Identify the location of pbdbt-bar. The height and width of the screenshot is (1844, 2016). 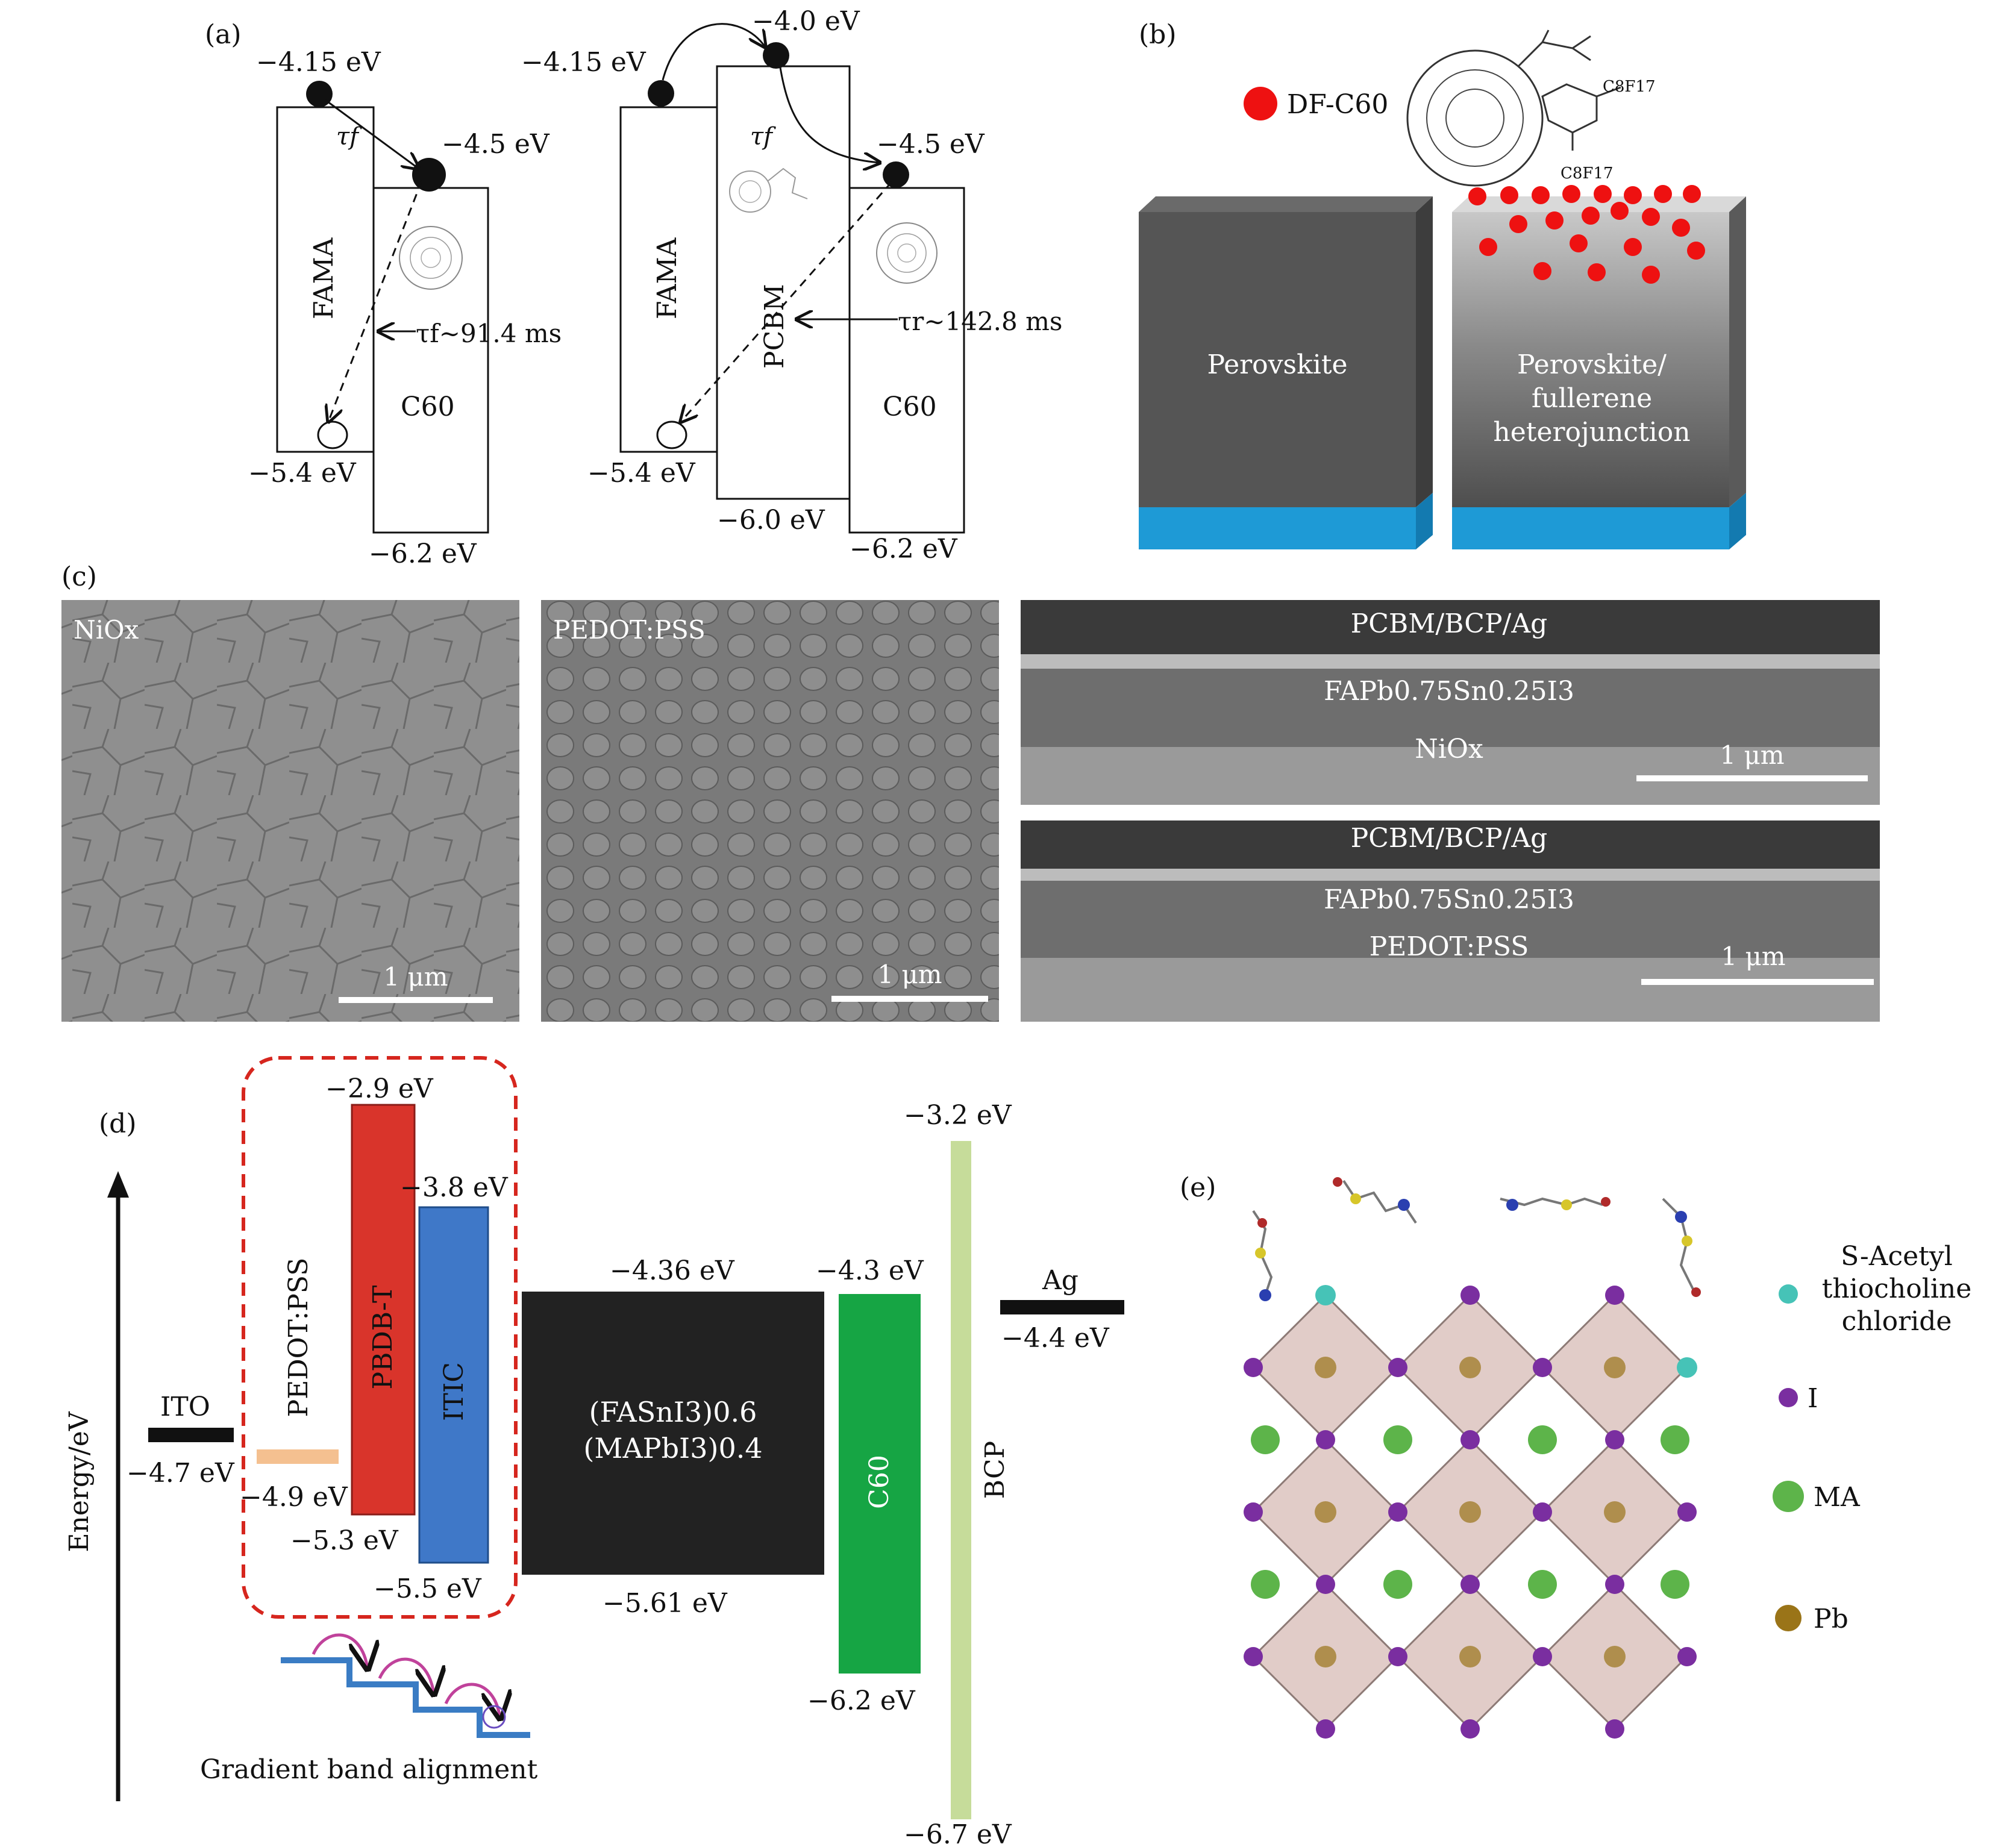
(384, 1310).